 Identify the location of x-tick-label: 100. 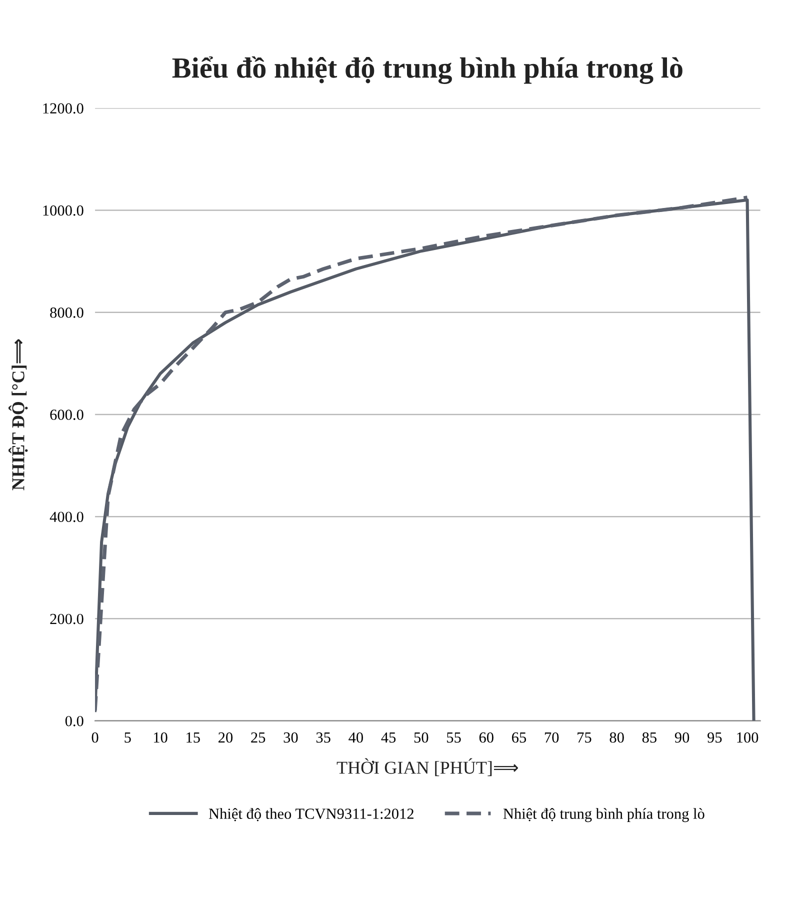
(747, 737).